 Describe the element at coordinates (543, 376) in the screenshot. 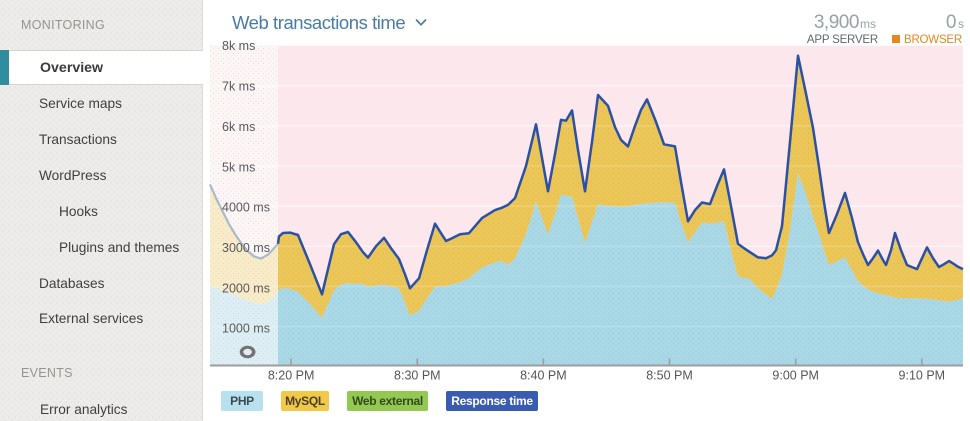

I see `svg-text: 8:40 PM` at that location.